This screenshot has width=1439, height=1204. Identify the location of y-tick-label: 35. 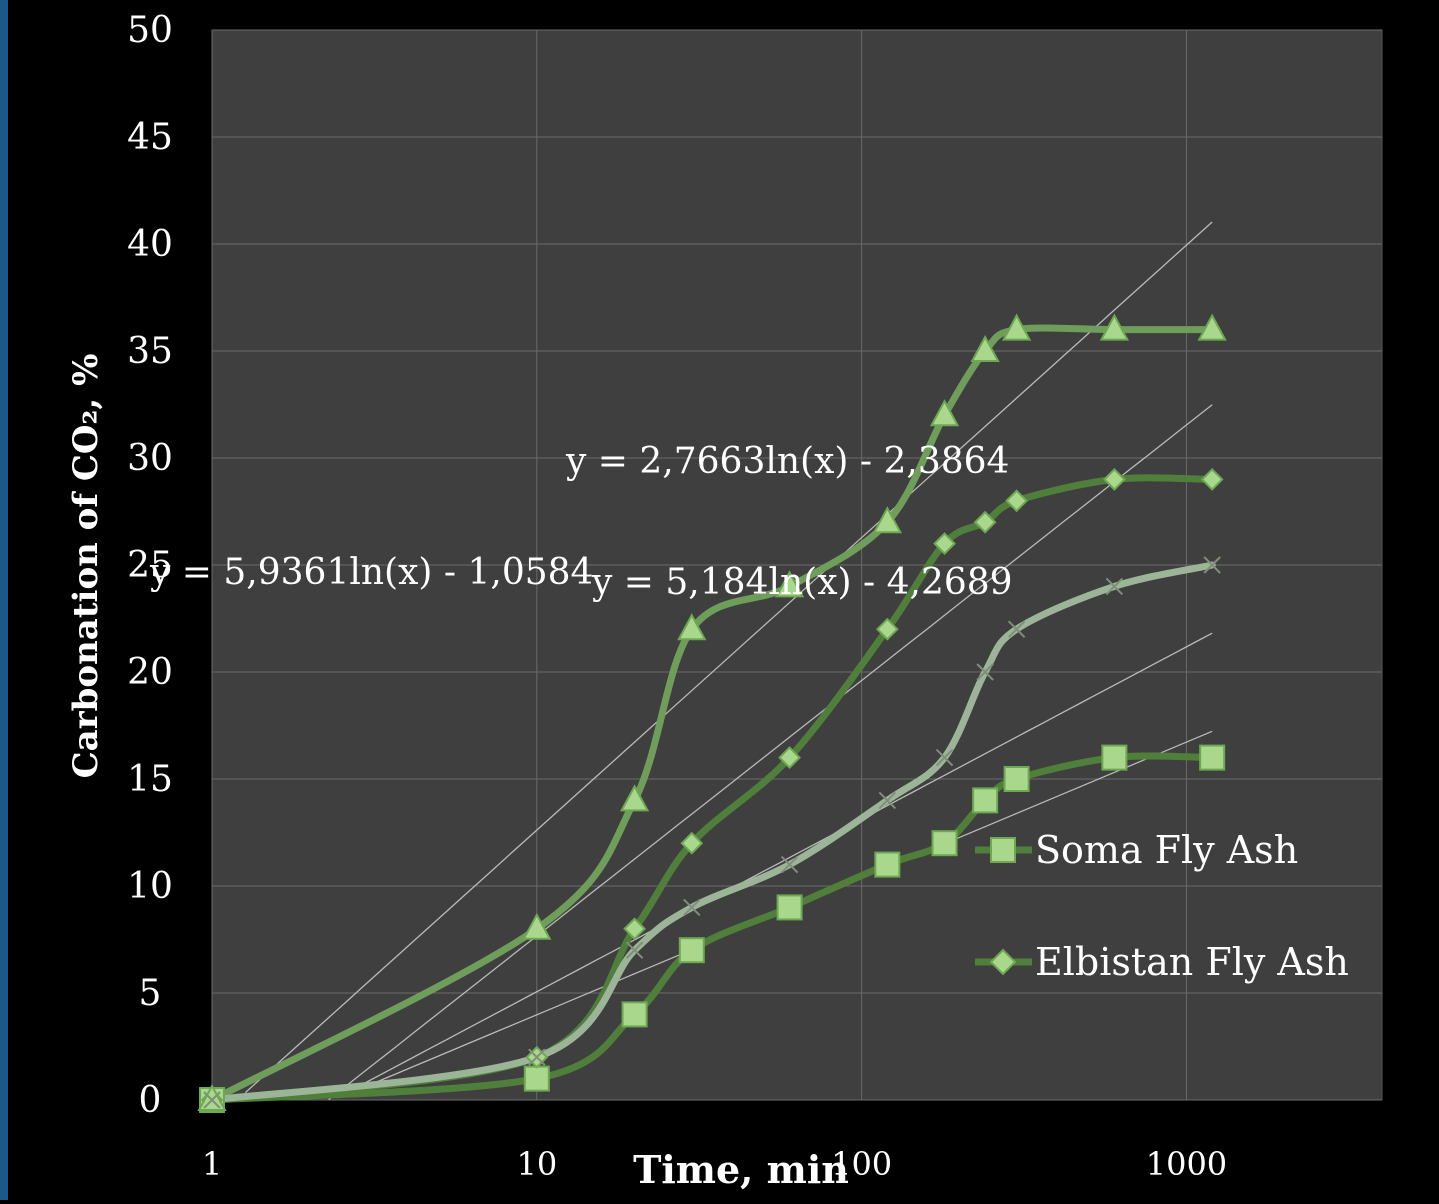
(150, 351).